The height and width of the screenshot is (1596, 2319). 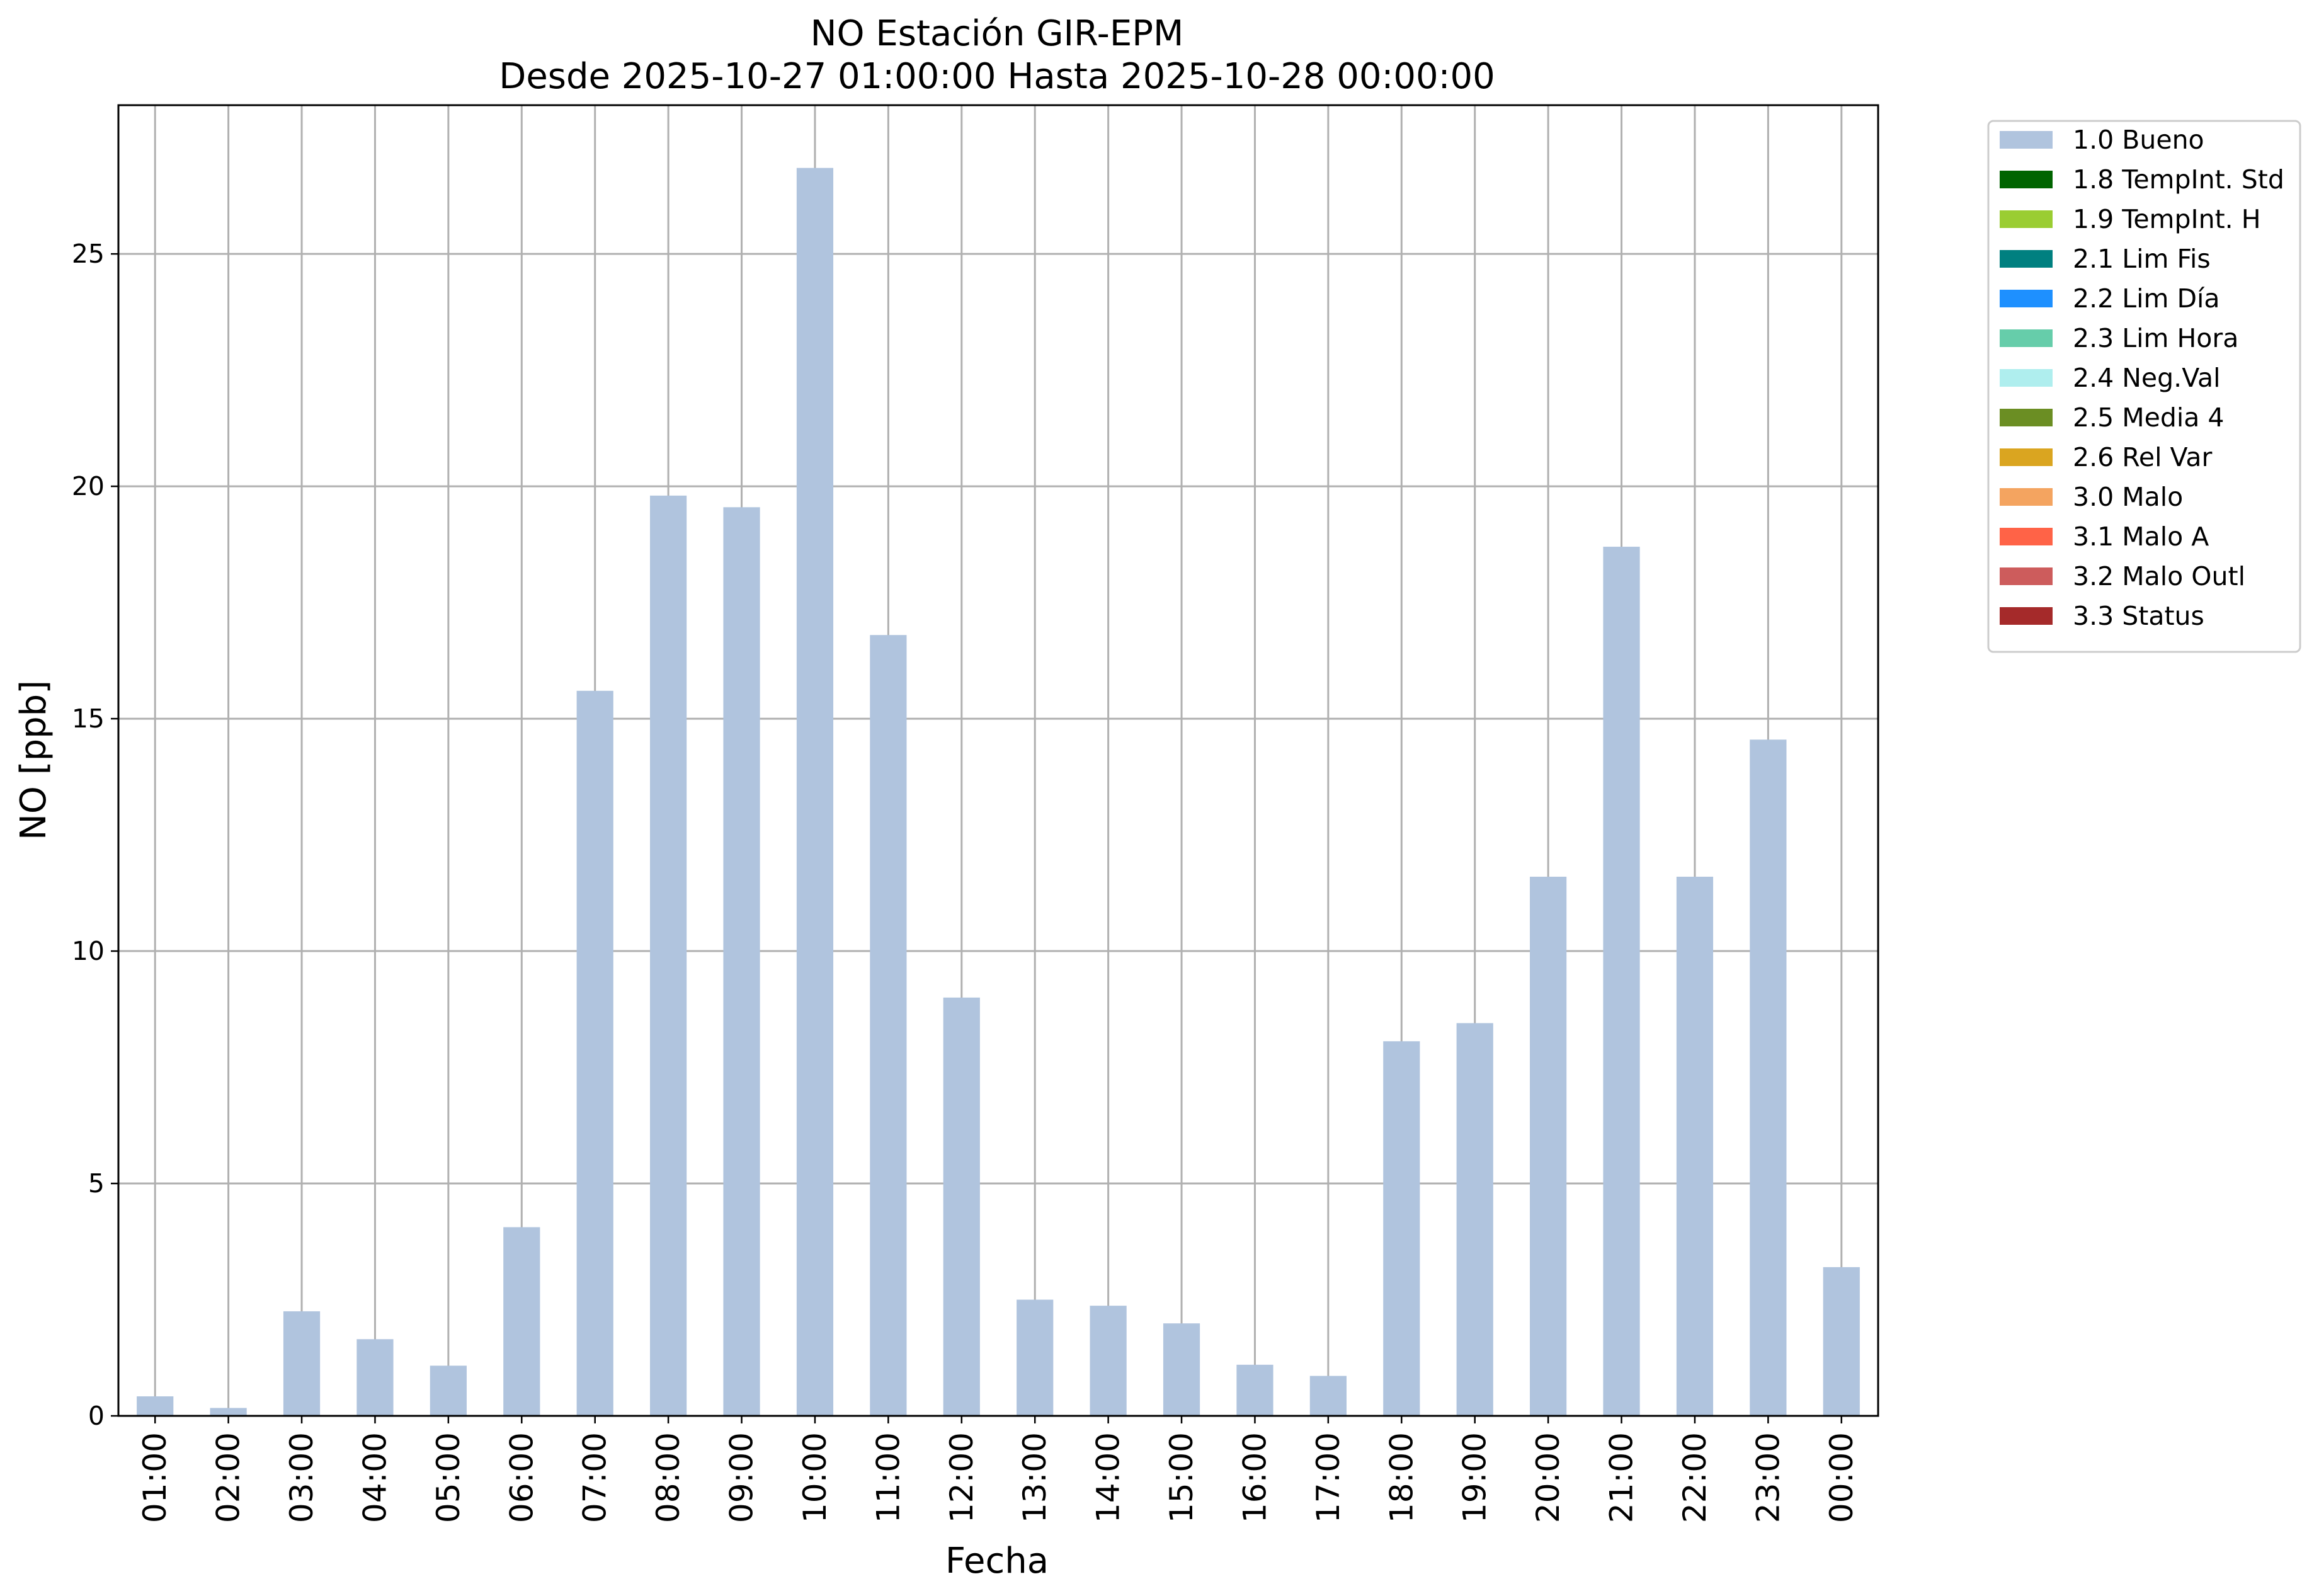 I want to click on y-tick-label: 10, so click(x=88, y=951).